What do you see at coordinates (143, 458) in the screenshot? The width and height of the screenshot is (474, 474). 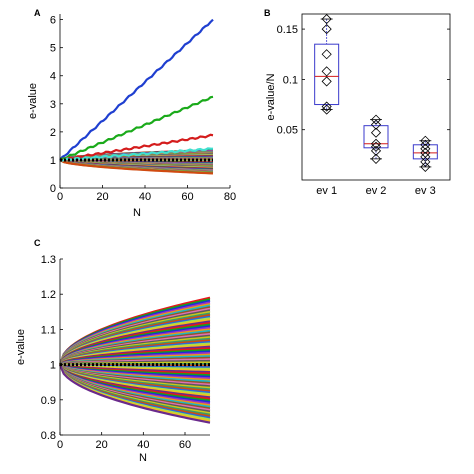 I see `panel-c-xlabel: N` at bounding box center [143, 458].